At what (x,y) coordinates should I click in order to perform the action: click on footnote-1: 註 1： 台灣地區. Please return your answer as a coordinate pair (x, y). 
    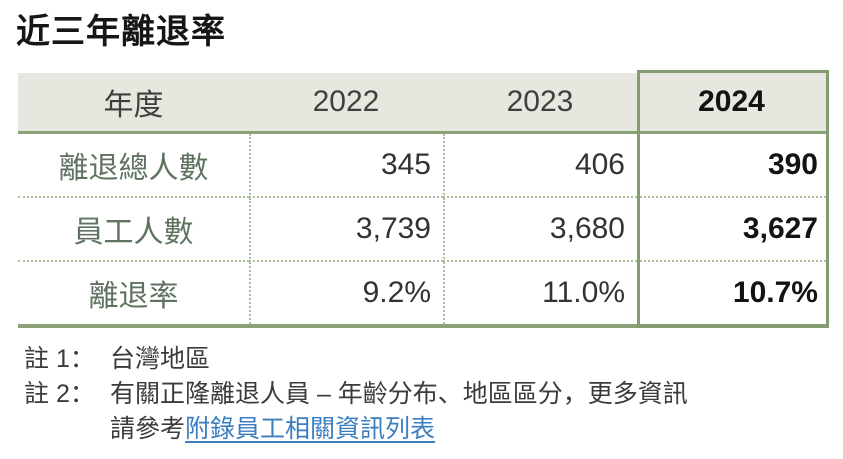
    Looking at the image, I should click on (356, 359).